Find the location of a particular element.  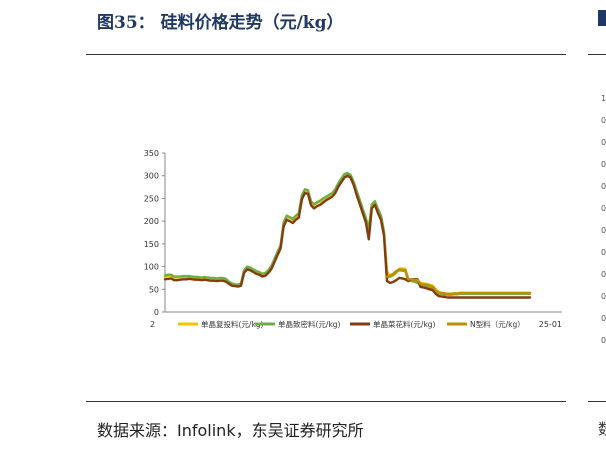

bottom-divider is located at coordinates (326, 401).